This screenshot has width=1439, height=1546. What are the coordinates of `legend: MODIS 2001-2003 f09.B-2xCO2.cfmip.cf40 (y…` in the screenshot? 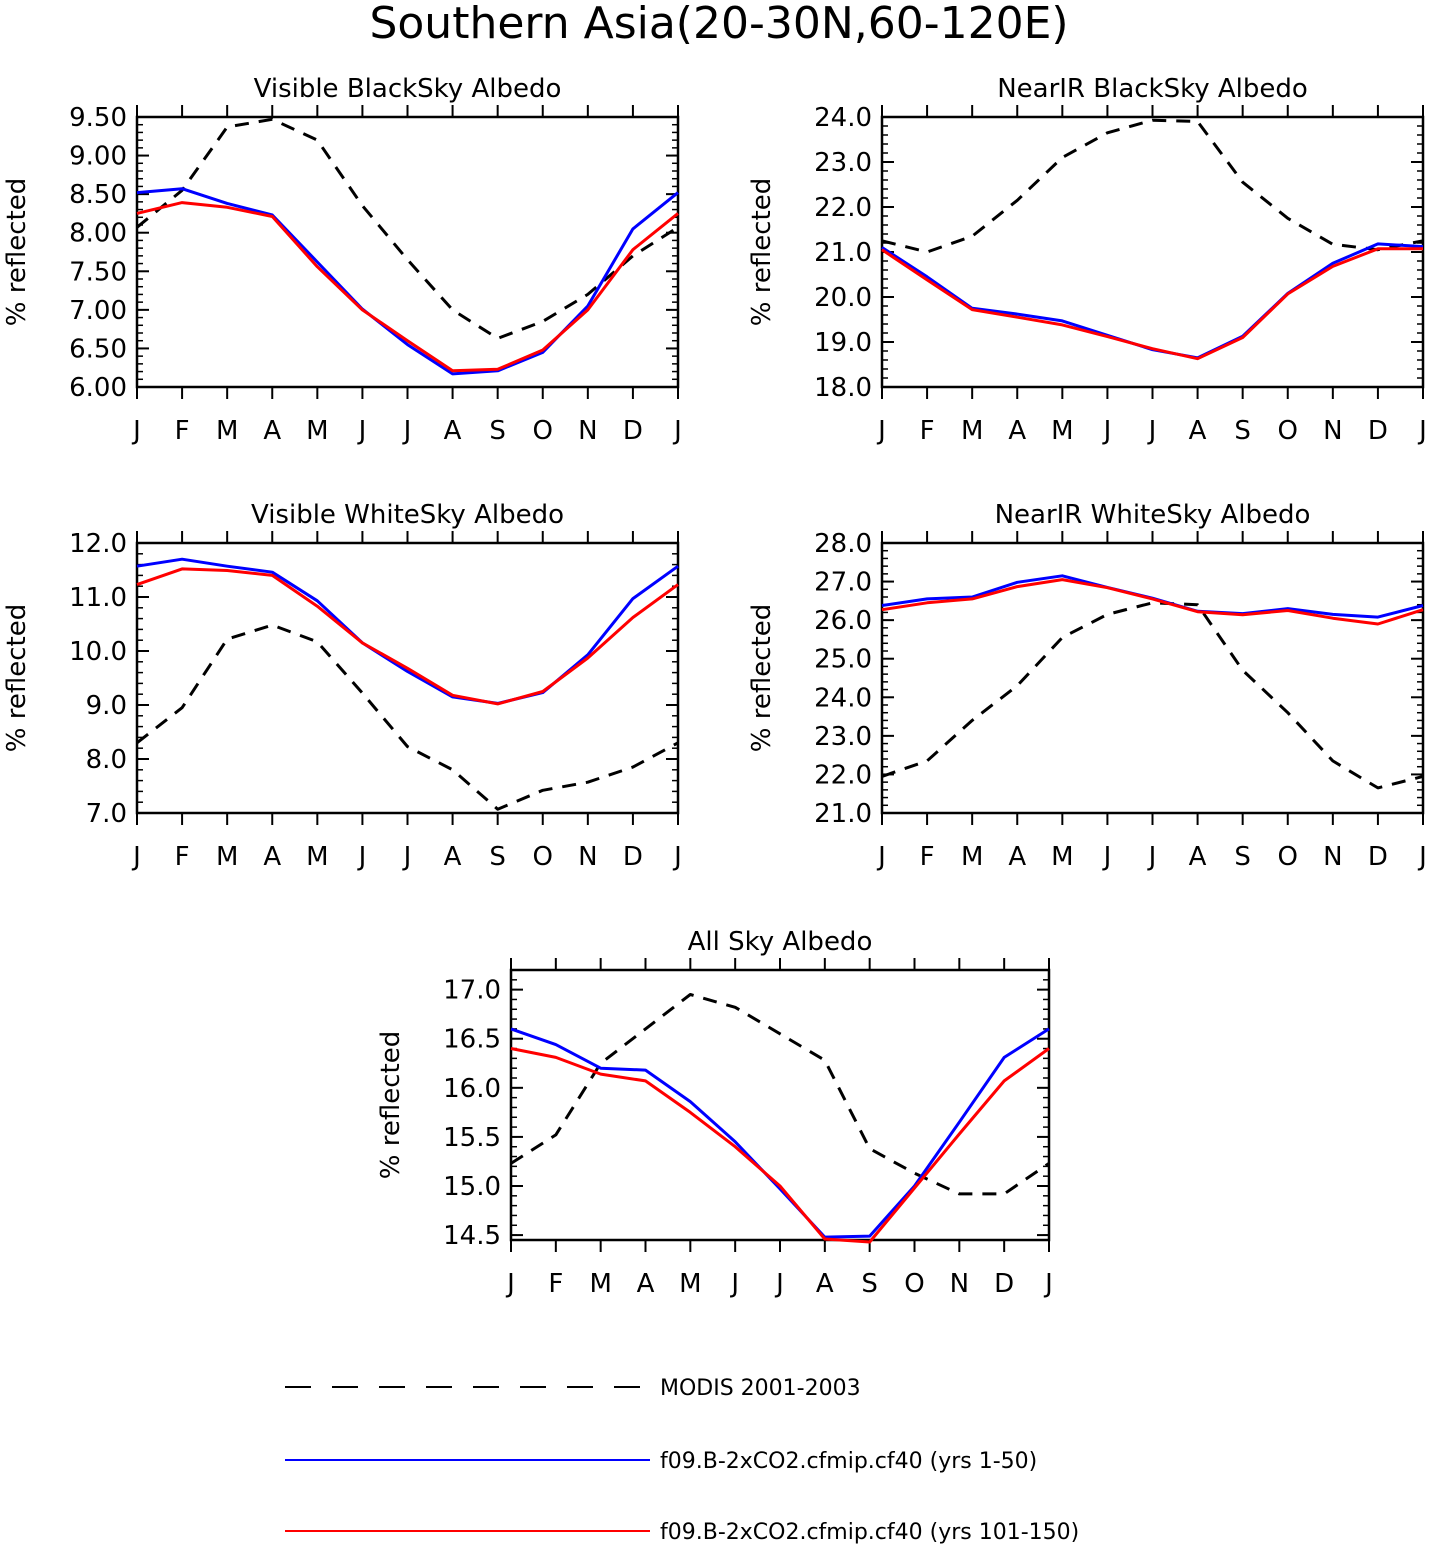 It's located at (682, 1460).